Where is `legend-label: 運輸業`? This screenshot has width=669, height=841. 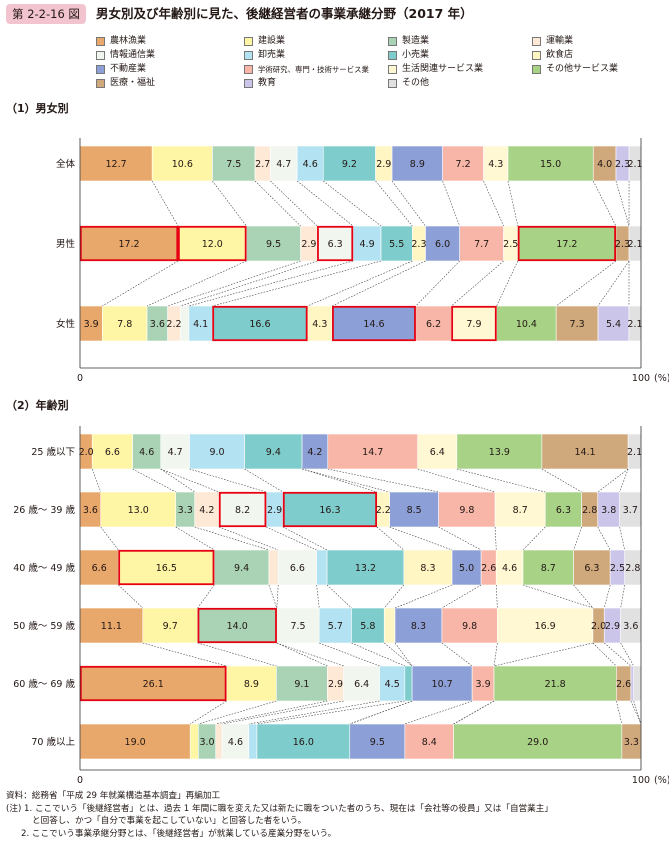 legend-label: 運輸業 is located at coordinates (560, 41).